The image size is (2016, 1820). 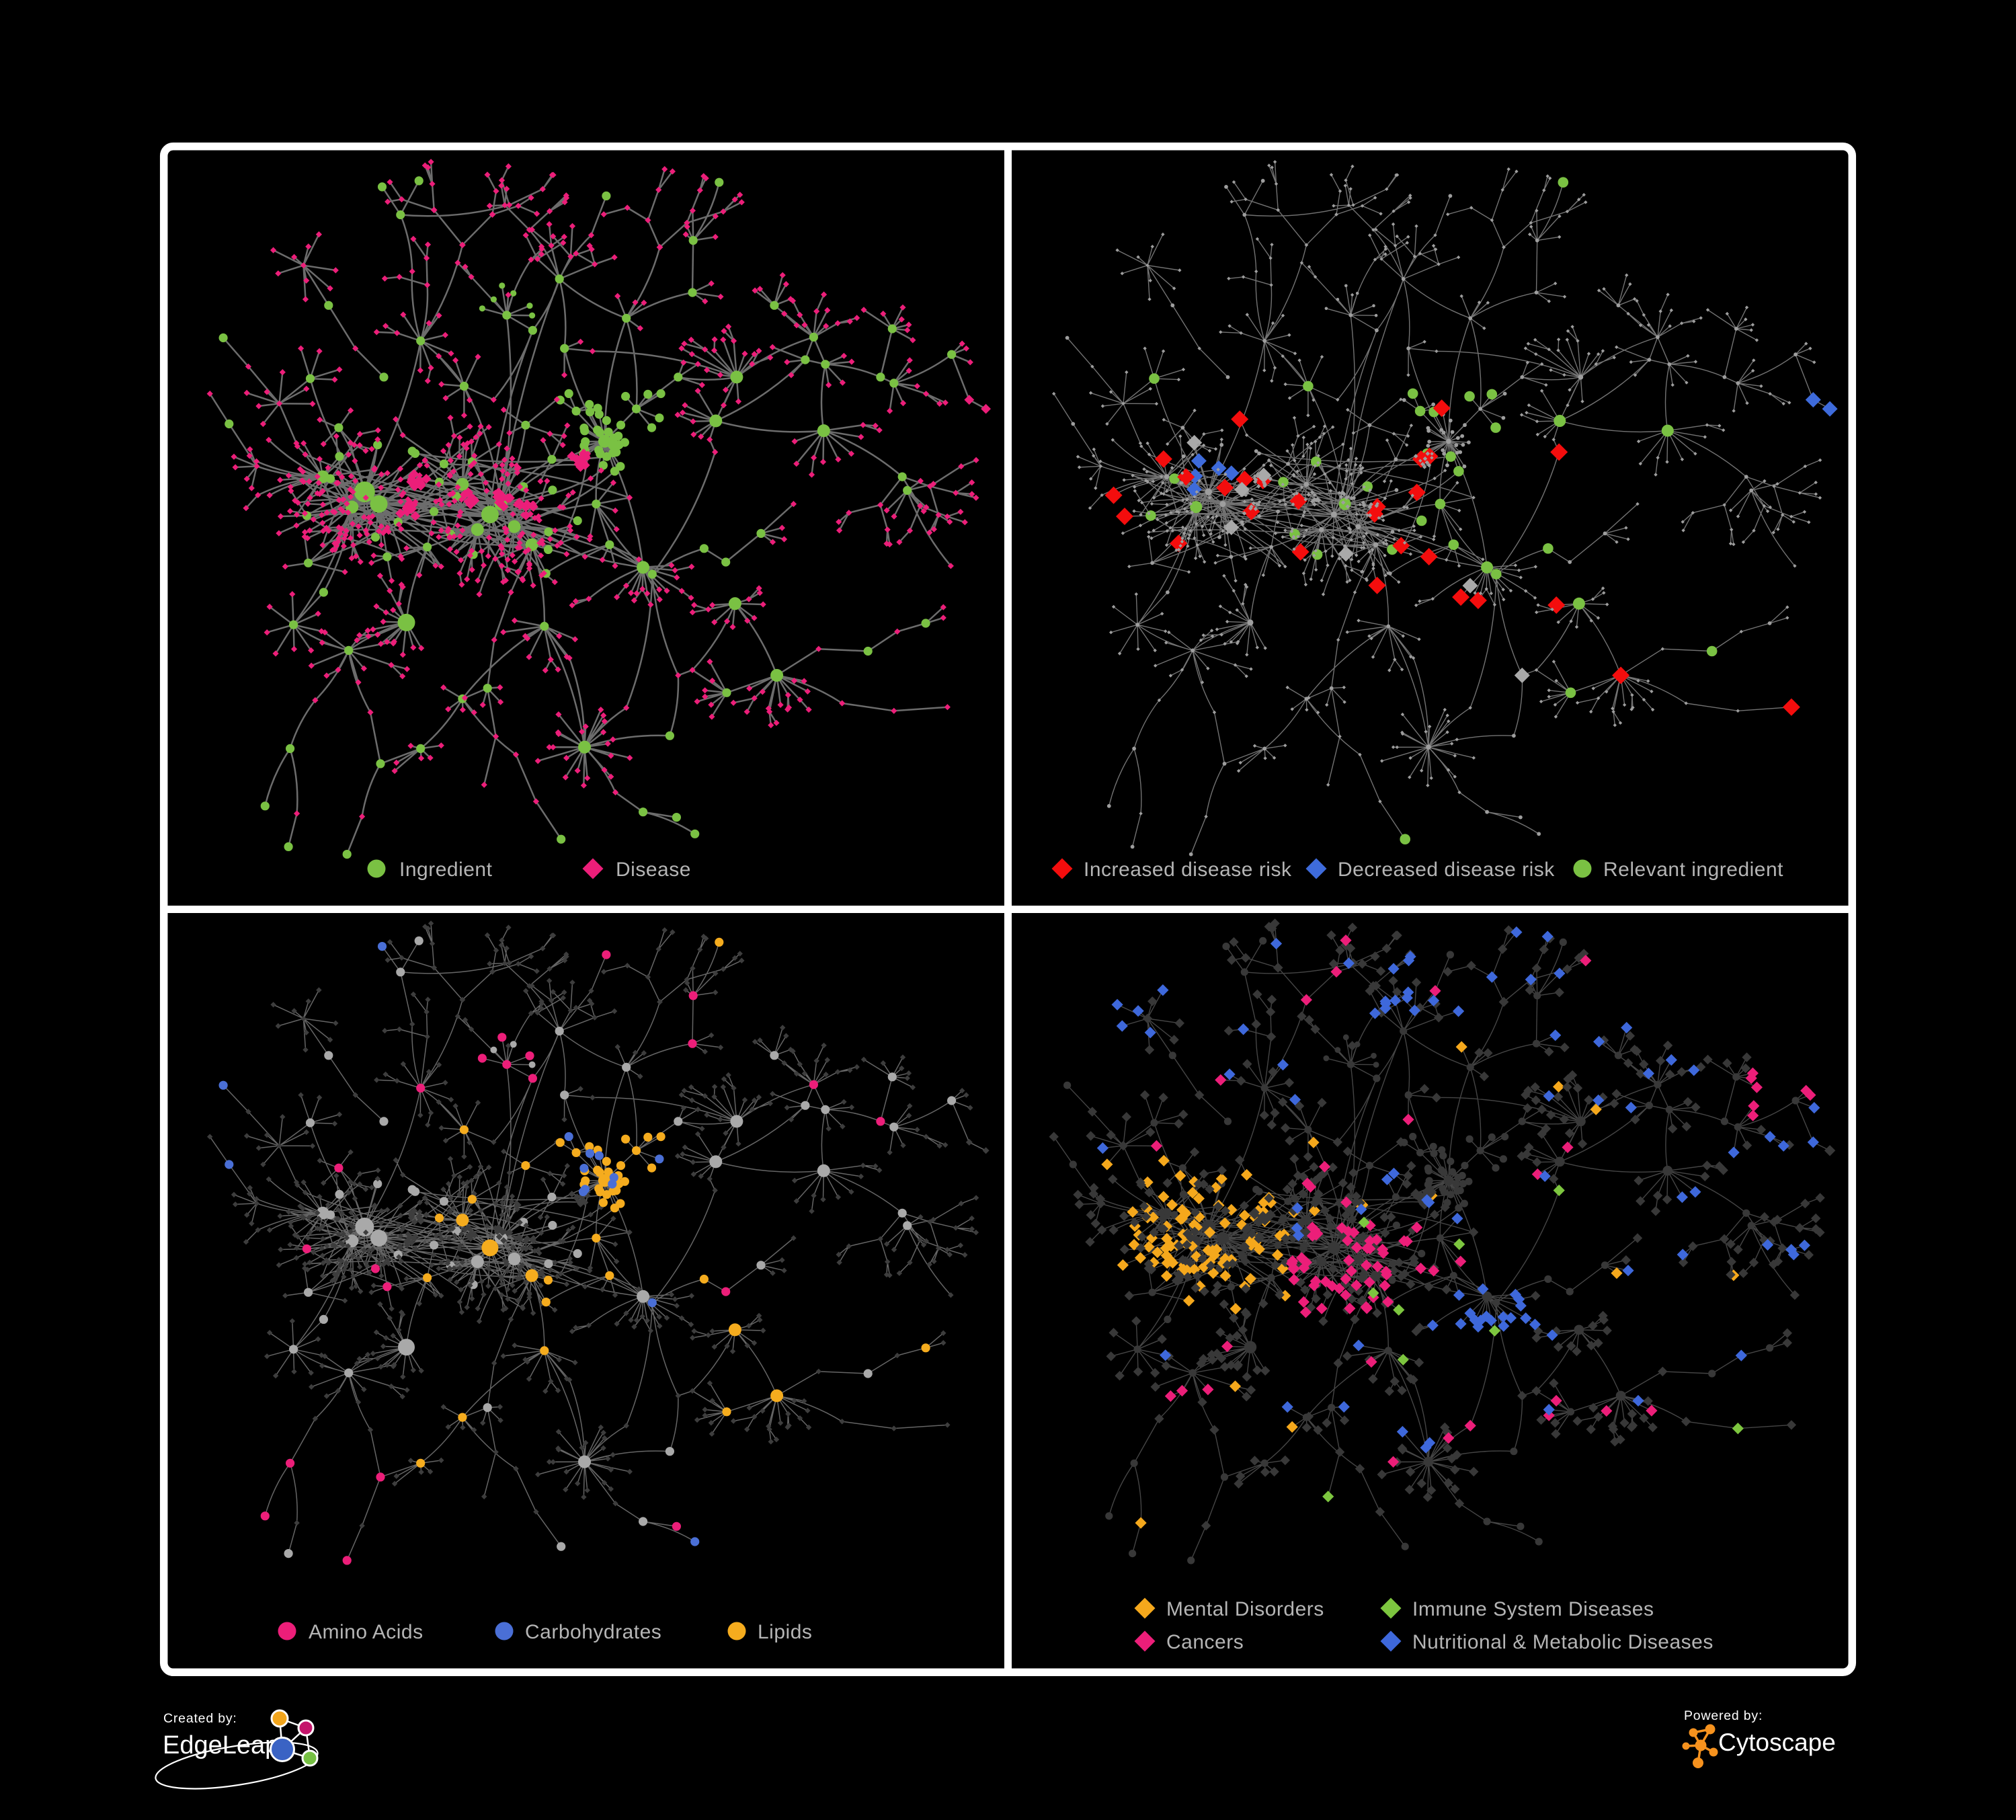 I want to click on svg-text: Decreased disease risk, so click(x=1446, y=870).